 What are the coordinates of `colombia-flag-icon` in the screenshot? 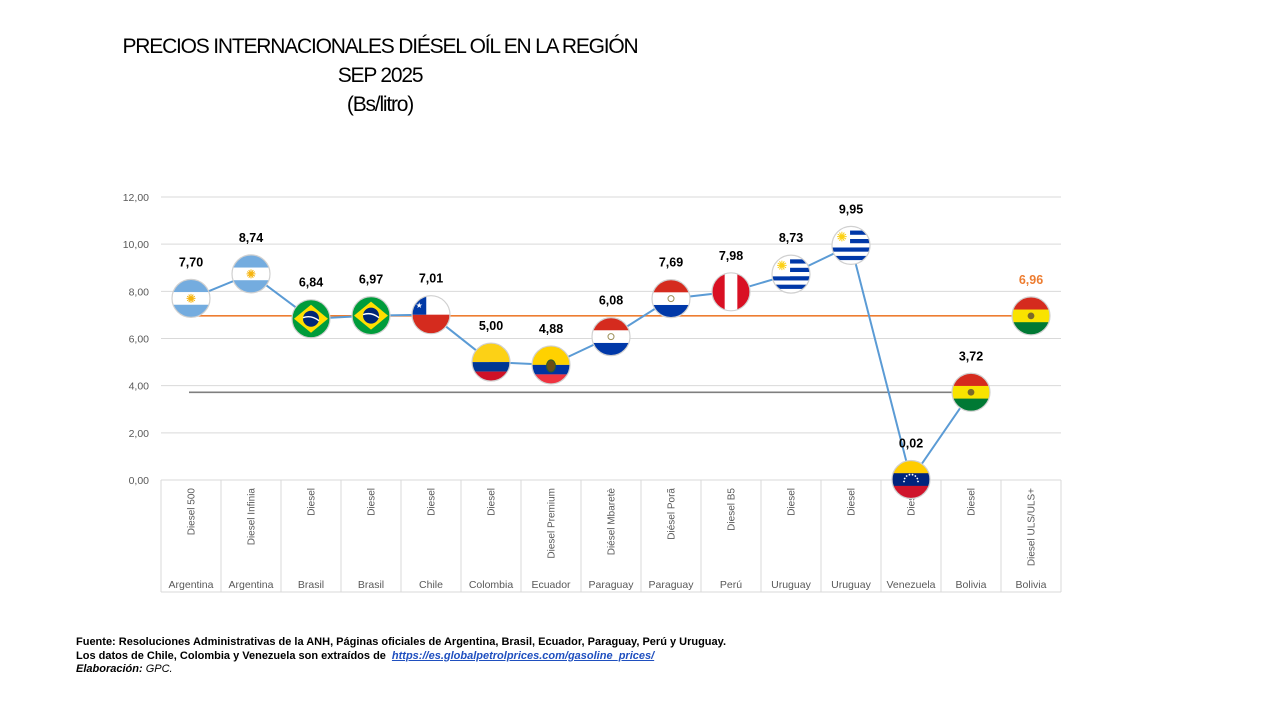 It's located at (491, 362).